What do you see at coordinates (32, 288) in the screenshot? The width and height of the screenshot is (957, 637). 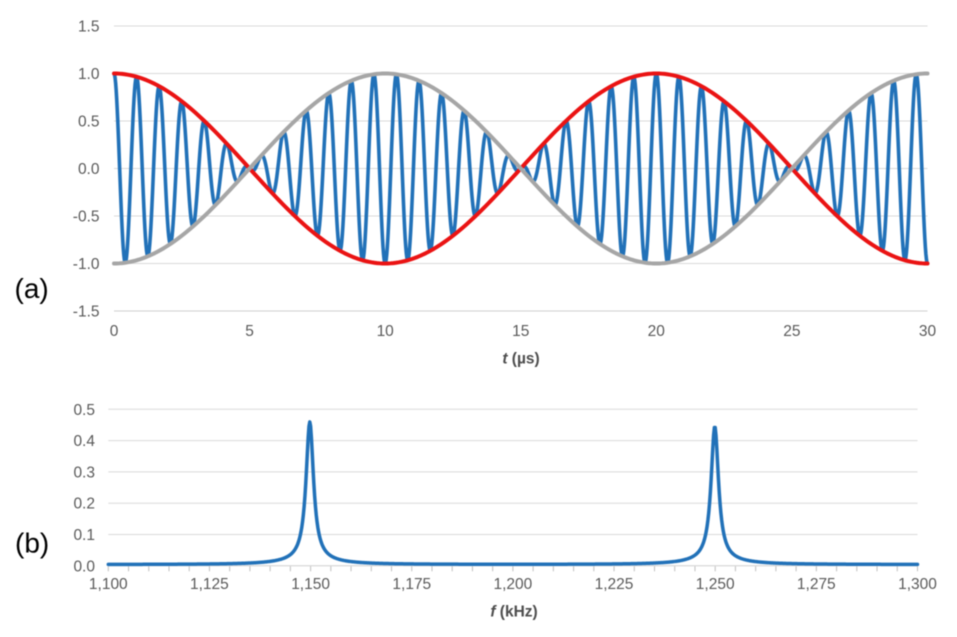 I see `svg-text: (a)` at bounding box center [32, 288].